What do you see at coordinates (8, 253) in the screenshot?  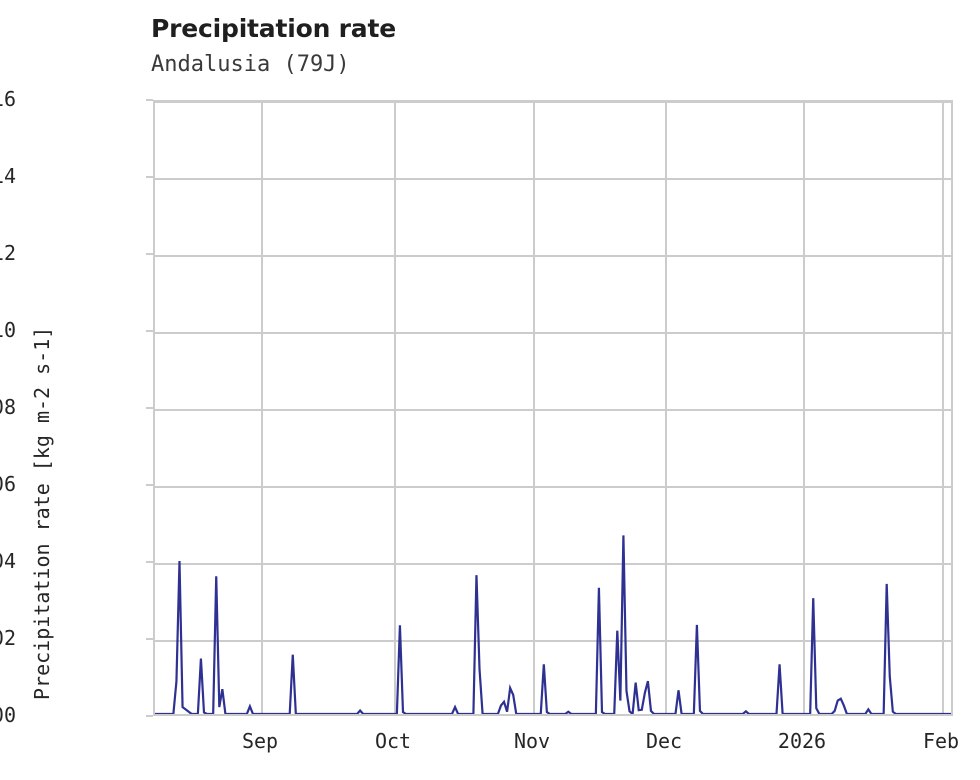 I see `y-axis-tick-label: 0.012` at bounding box center [8, 253].